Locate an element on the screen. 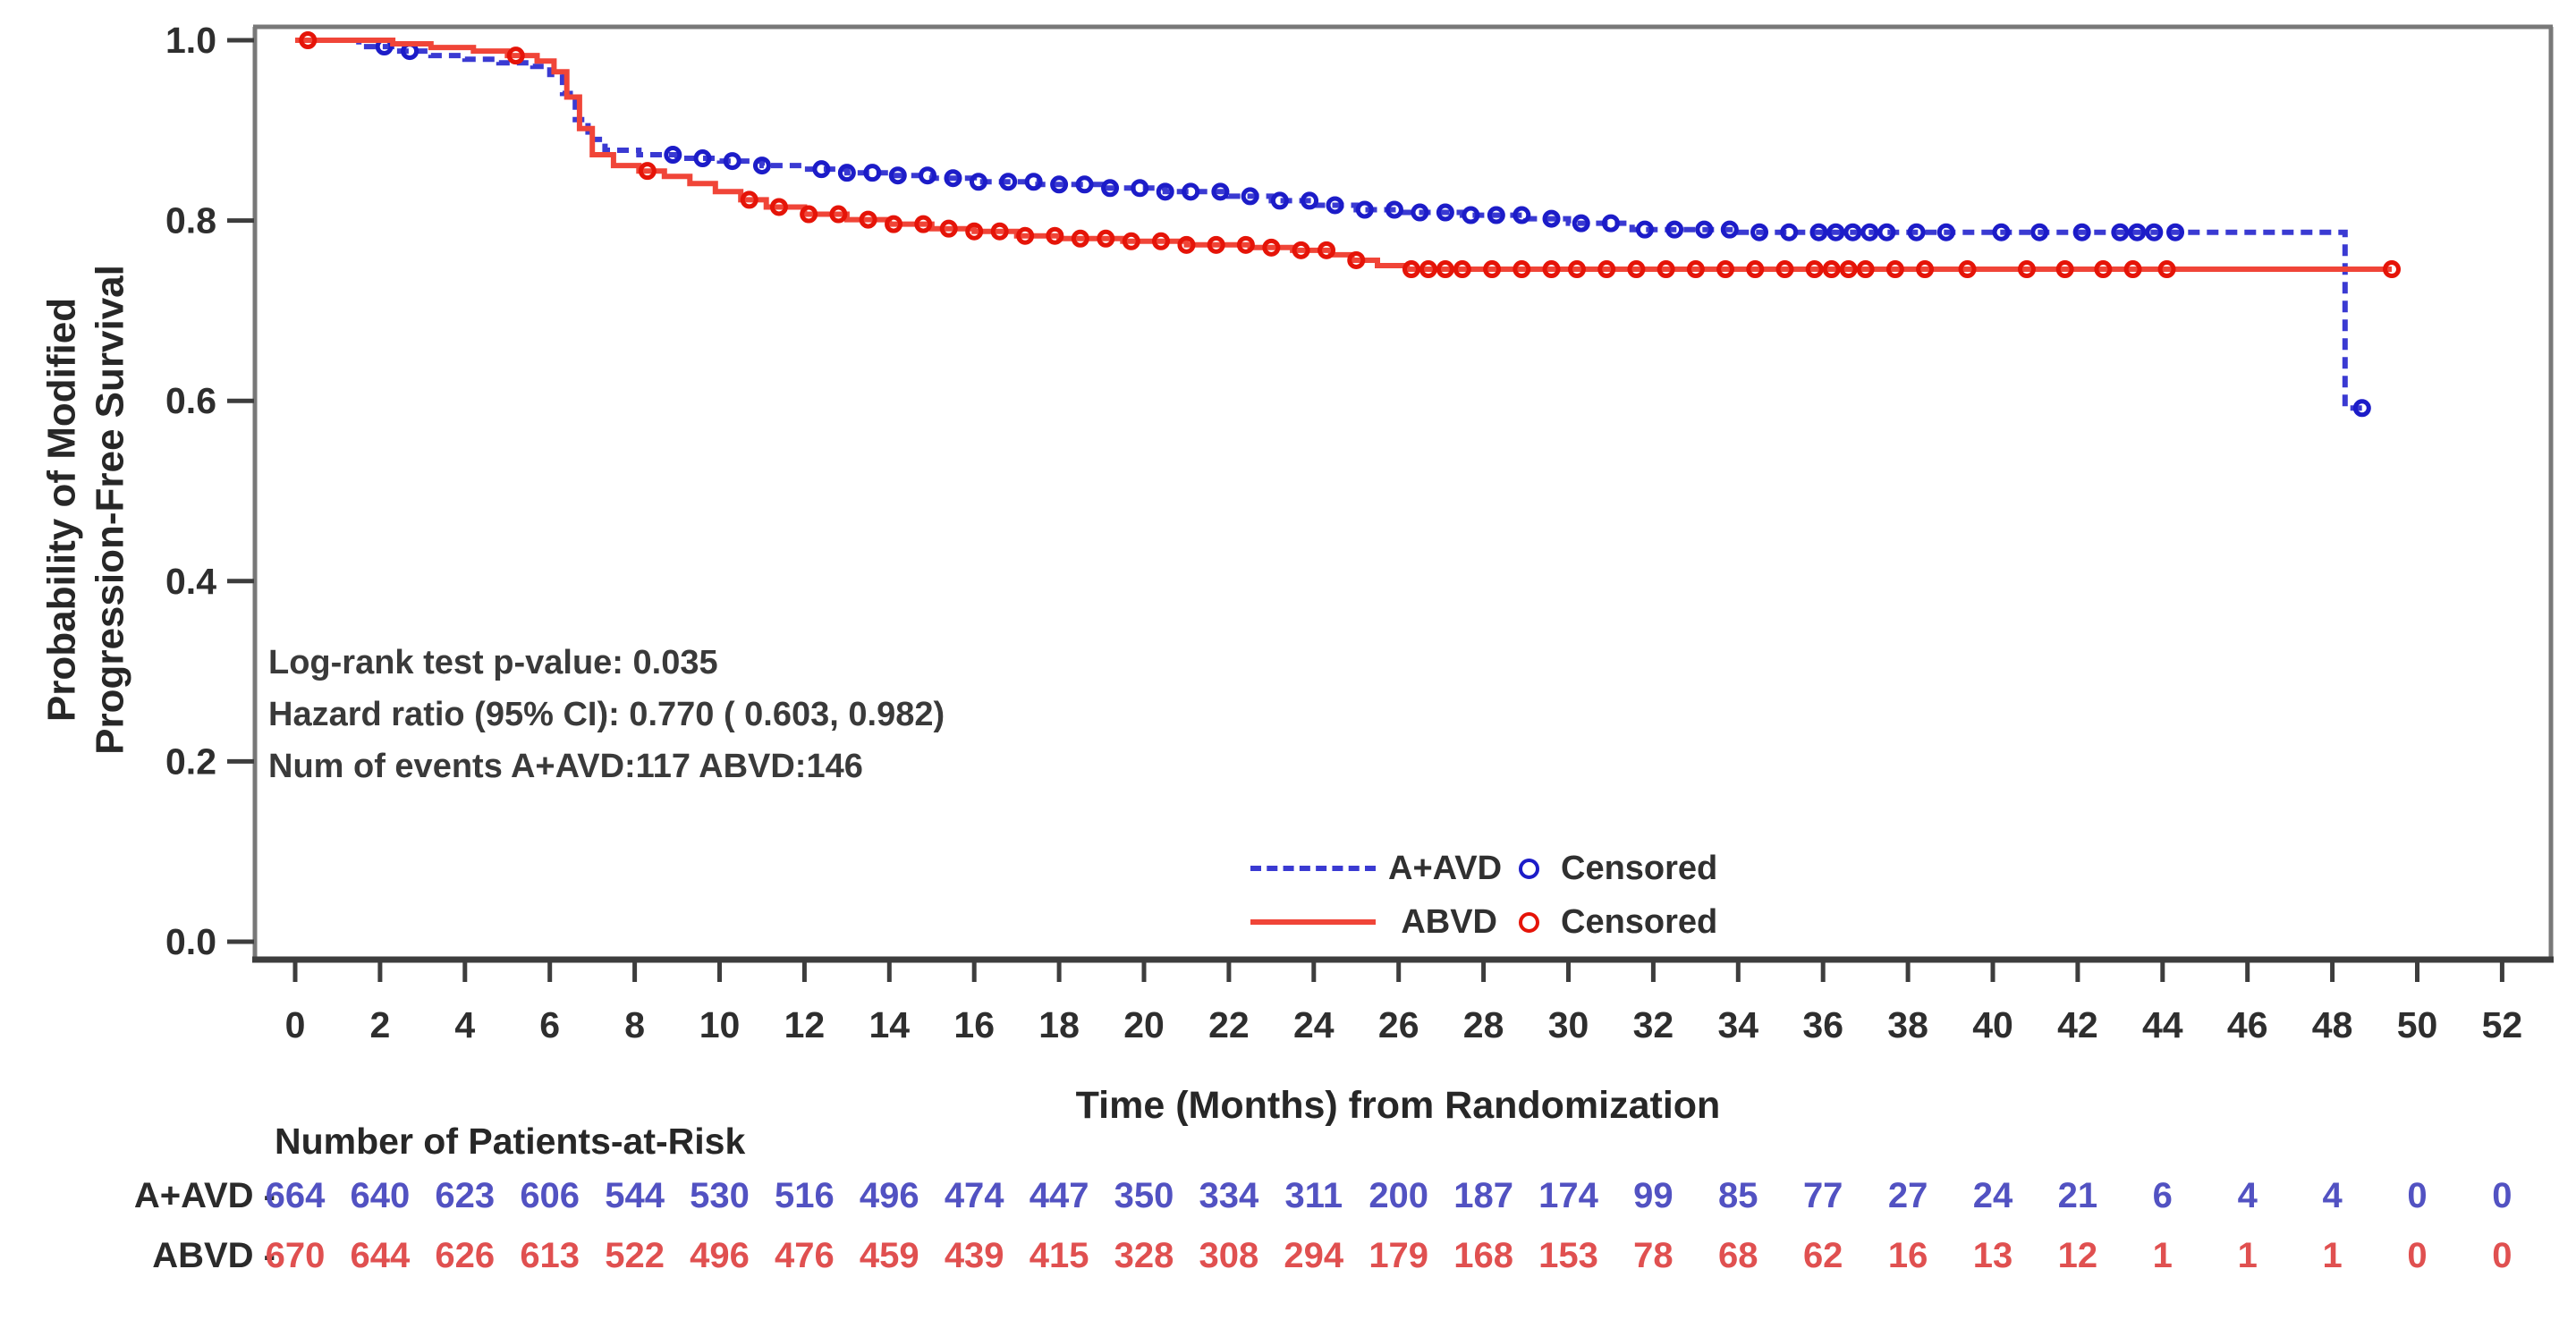 This screenshot has height=1320, width=2576. x-tick-label: 16 is located at coordinates (974, 1024).